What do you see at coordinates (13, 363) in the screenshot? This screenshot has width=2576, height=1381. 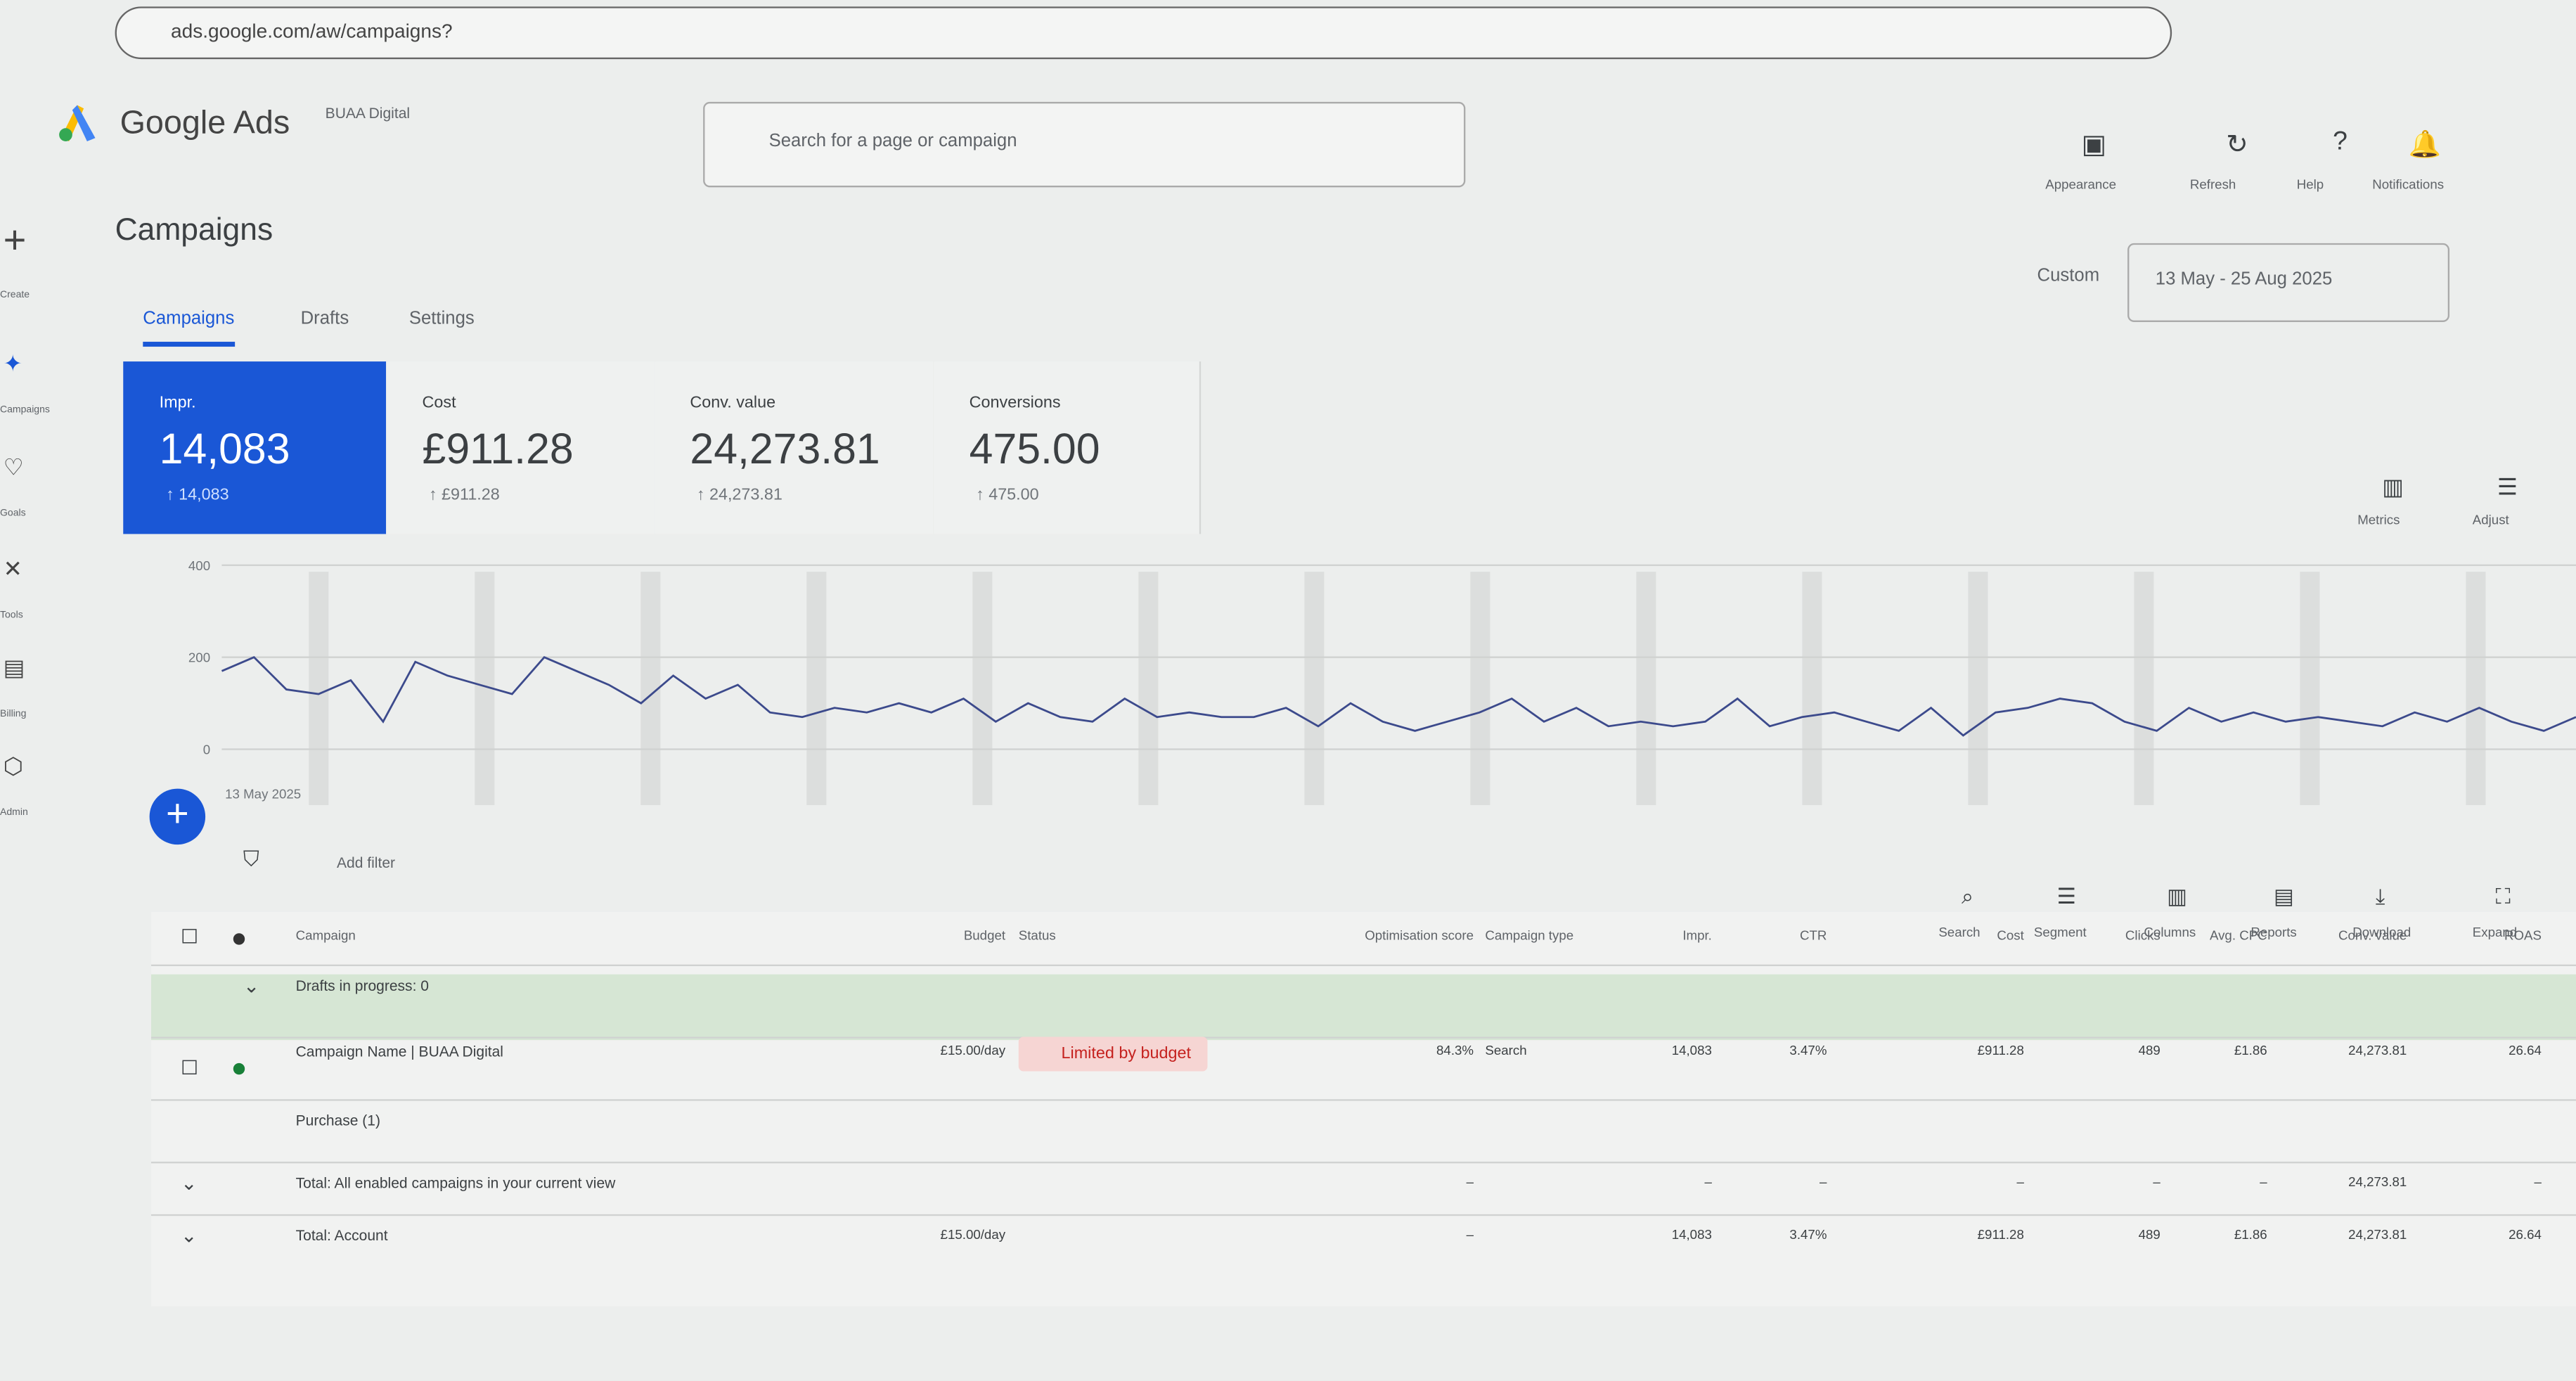 I see `sidebar-icon: ✦` at bounding box center [13, 363].